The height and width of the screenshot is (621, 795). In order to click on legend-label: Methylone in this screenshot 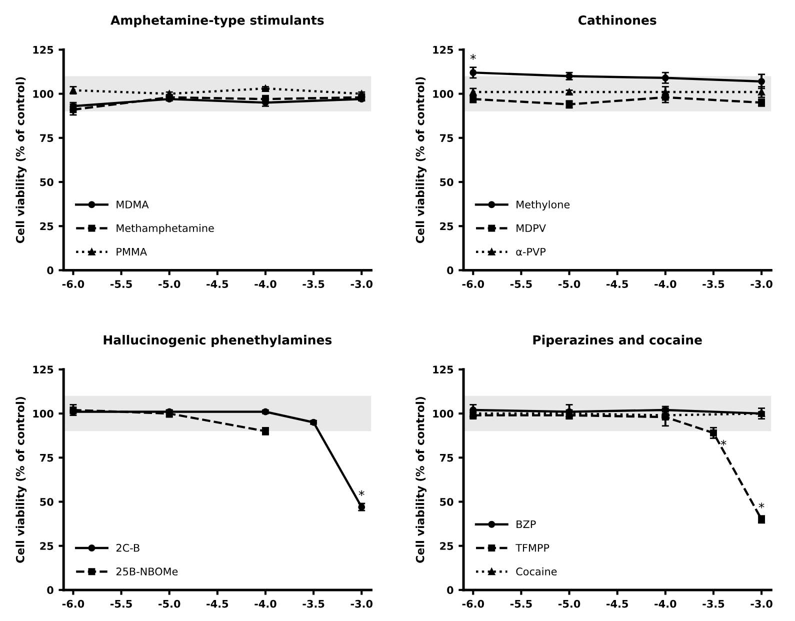, I will do `click(543, 205)`.